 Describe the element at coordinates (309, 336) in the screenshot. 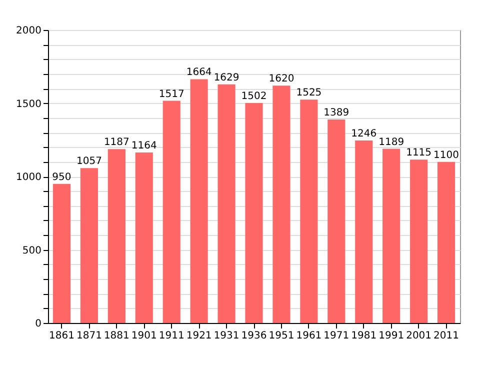

I see `x-tick-label: 1961` at that location.